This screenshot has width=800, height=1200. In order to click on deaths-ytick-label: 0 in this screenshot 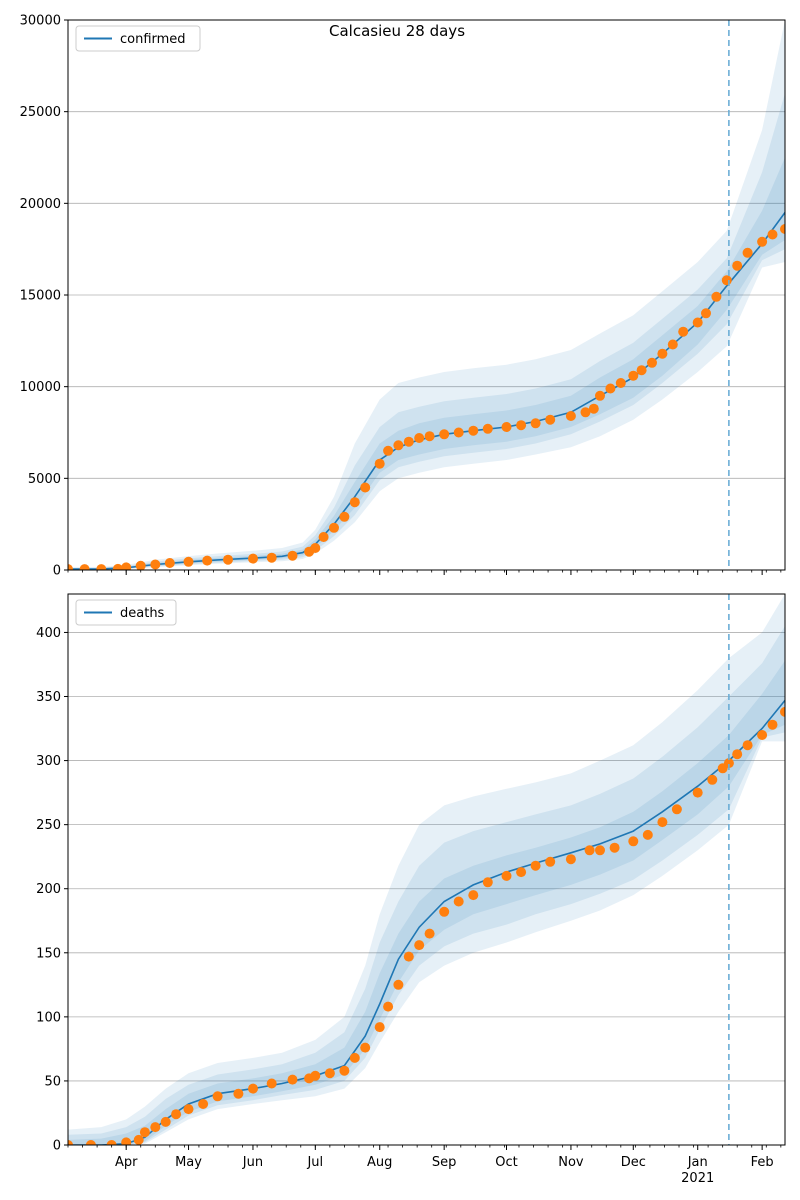, I will do `click(57, 1146)`.